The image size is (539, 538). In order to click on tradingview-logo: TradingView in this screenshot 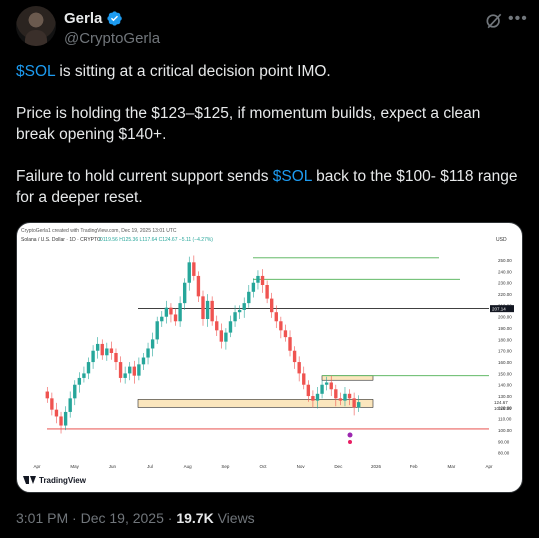, I will do `click(55, 480)`.